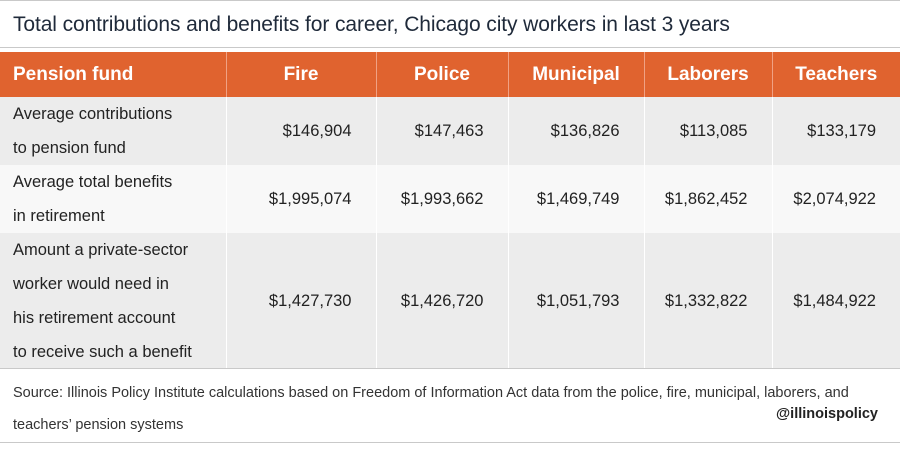 The height and width of the screenshot is (452, 900). Describe the element at coordinates (102, 352) in the screenshot. I see `row-label-line: to receive such a benefit` at that location.